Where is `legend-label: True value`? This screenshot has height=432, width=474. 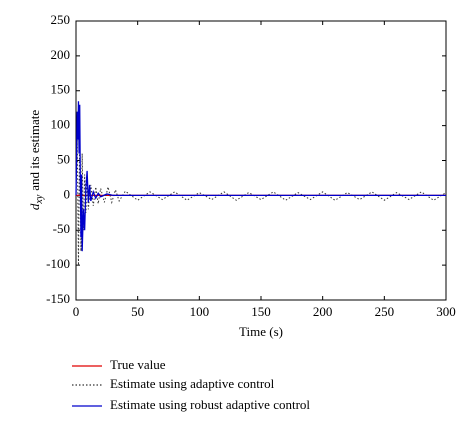 legend-label: True value is located at coordinates (138, 364).